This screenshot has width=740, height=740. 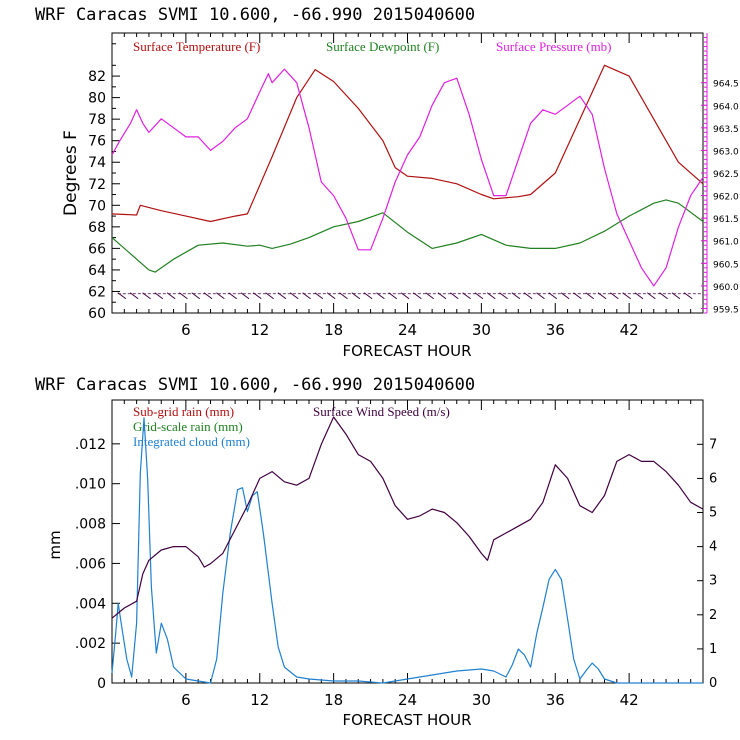 I want to click on bottom-y-ticks: 0 .002 .004 .006 .008 .010 .012, so click(x=97, y=564).